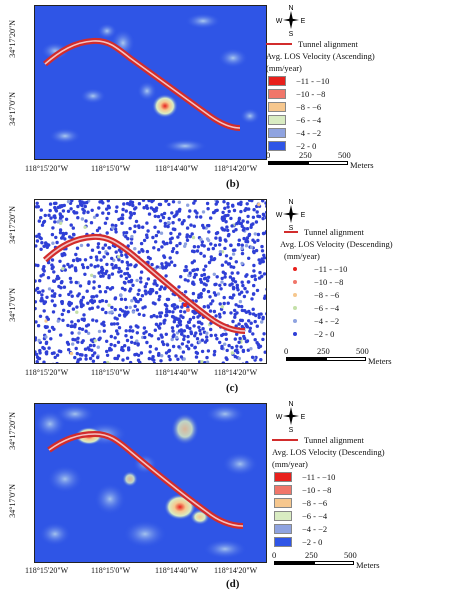 The image size is (474, 593). What do you see at coordinates (150, 483) in the screenshot?
I see `velocity-map-d` at bounding box center [150, 483].